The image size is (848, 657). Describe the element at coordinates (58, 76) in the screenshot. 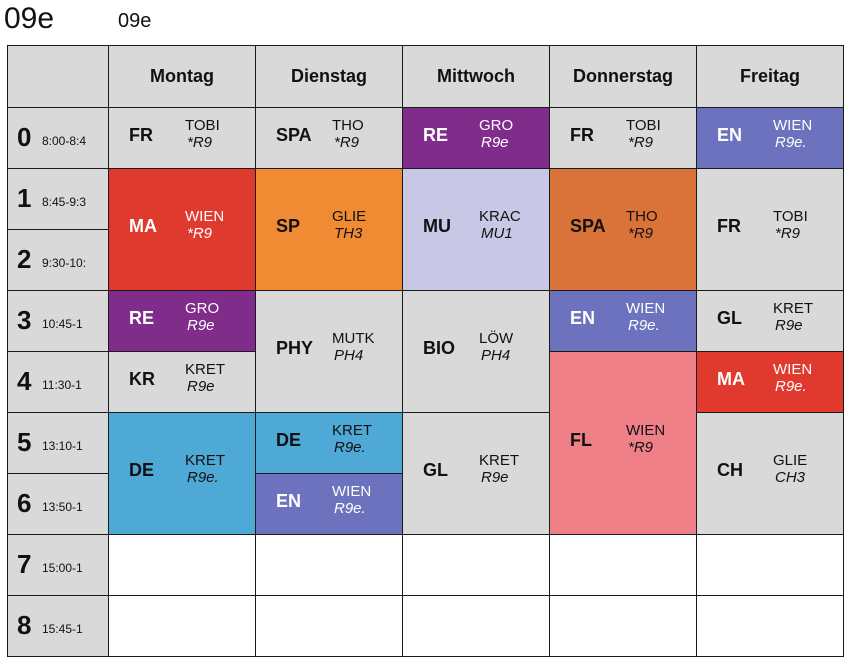

I see `corner-header` at that location.